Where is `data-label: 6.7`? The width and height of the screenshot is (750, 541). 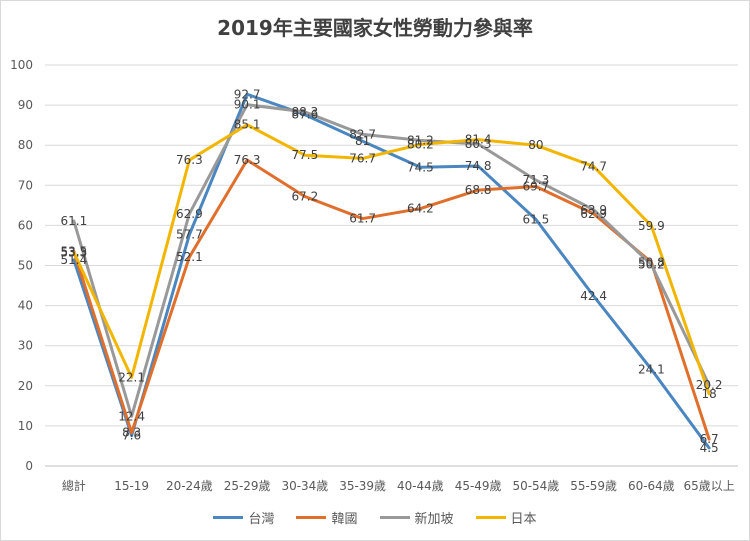
data-label: 6.7 is located at coordinates (709, 439).